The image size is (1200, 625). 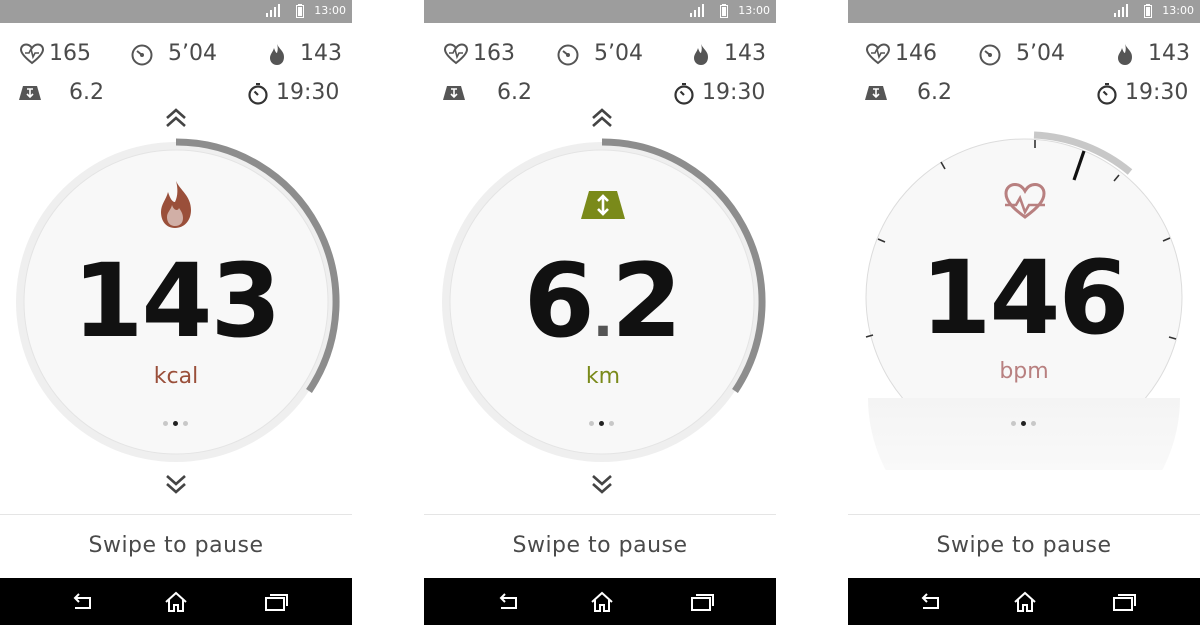 I want to click on heart-rate-stat: 146, so click(x=915, y=54).